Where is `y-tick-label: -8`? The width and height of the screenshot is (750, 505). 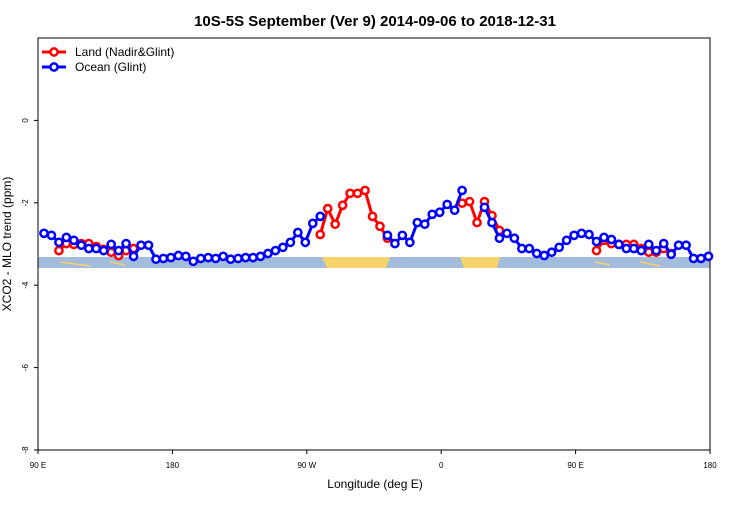
y-tick-label: -8 is located at coordinates (25, 450).